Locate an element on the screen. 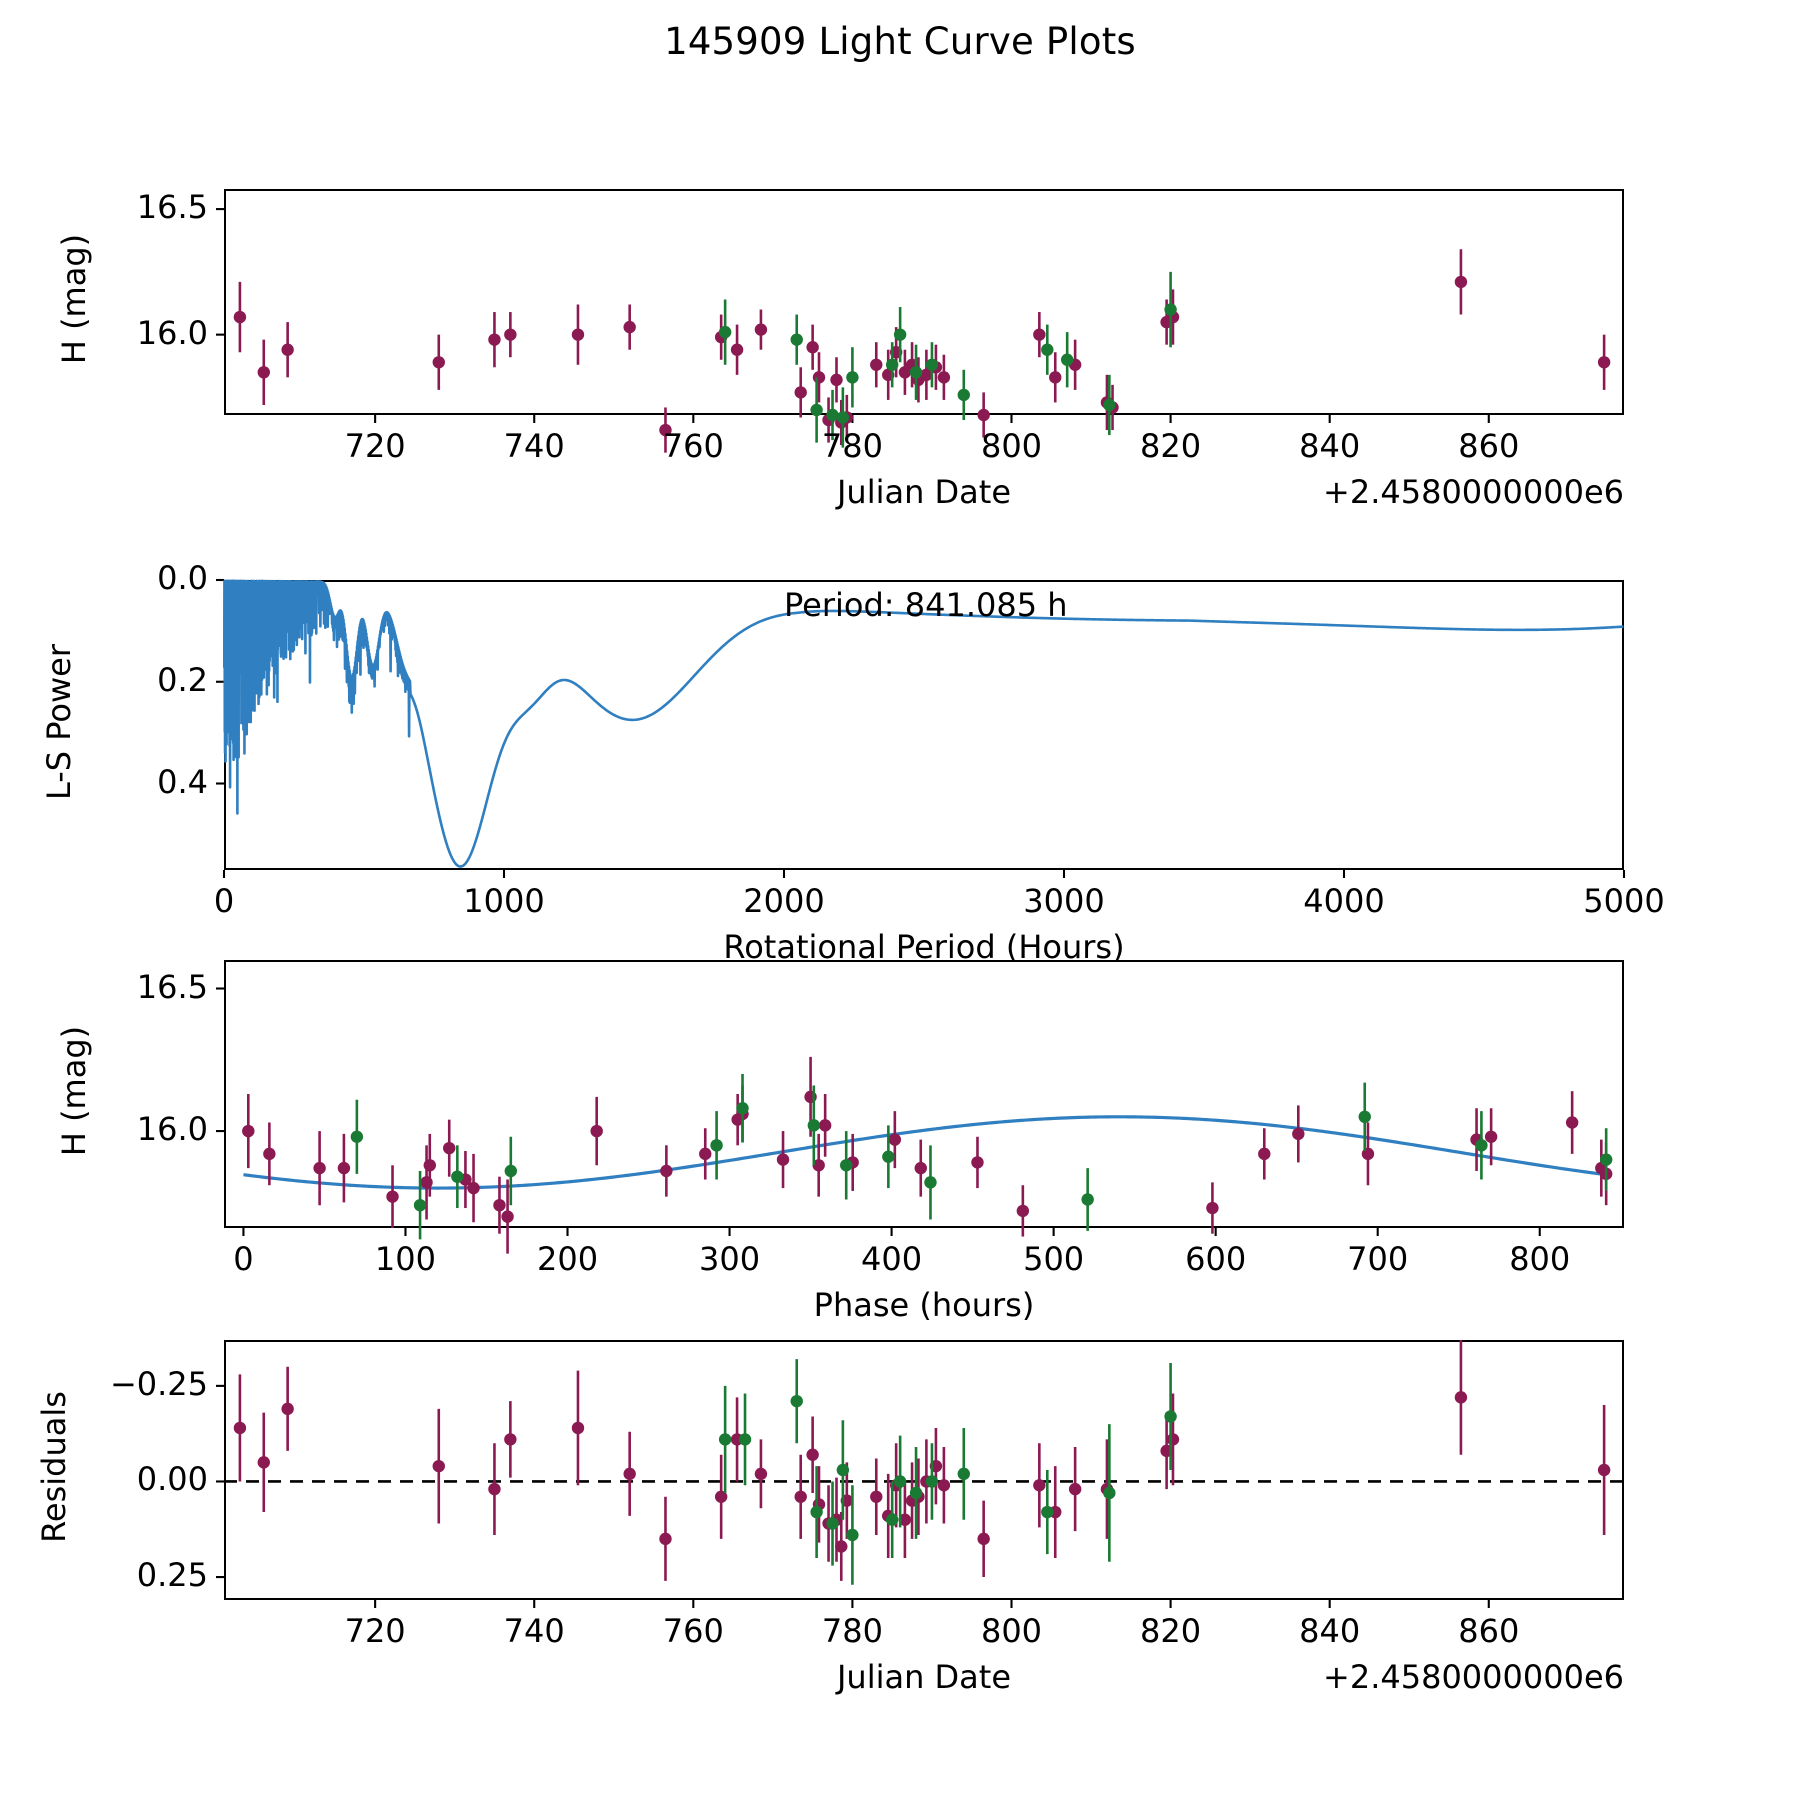 The image size is (1800, 1800). lightcurve-series-series_b is located at coordinates (947, 359).